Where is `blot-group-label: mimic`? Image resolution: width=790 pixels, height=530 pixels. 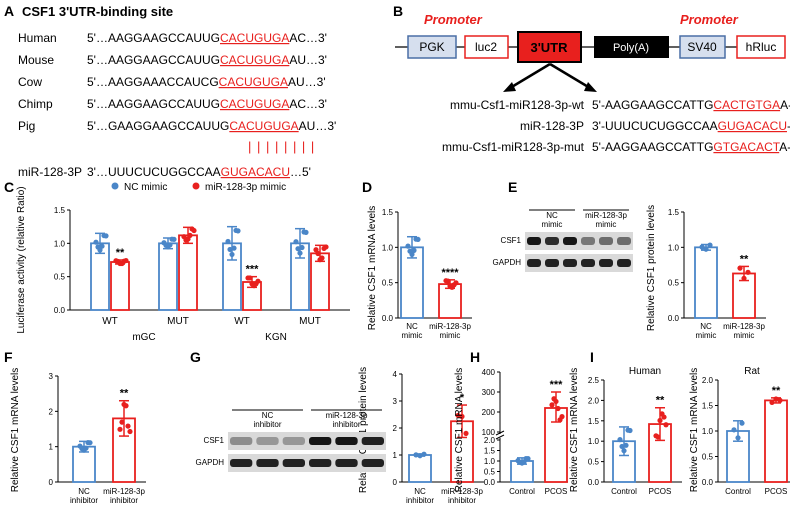 blot-group-label: mimic is located at coordinates (552, 224).